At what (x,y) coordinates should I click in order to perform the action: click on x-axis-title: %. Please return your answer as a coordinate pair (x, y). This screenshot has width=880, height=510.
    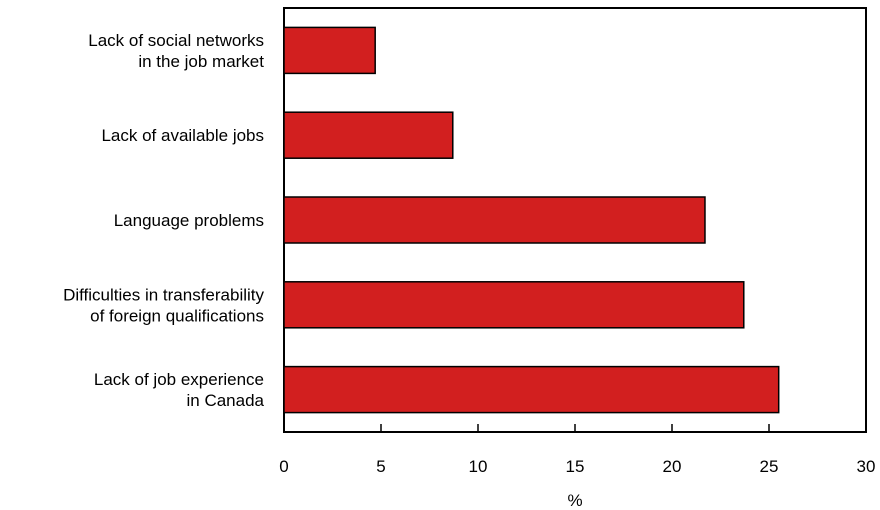
    Looking at the image, I should click on (574, 500).